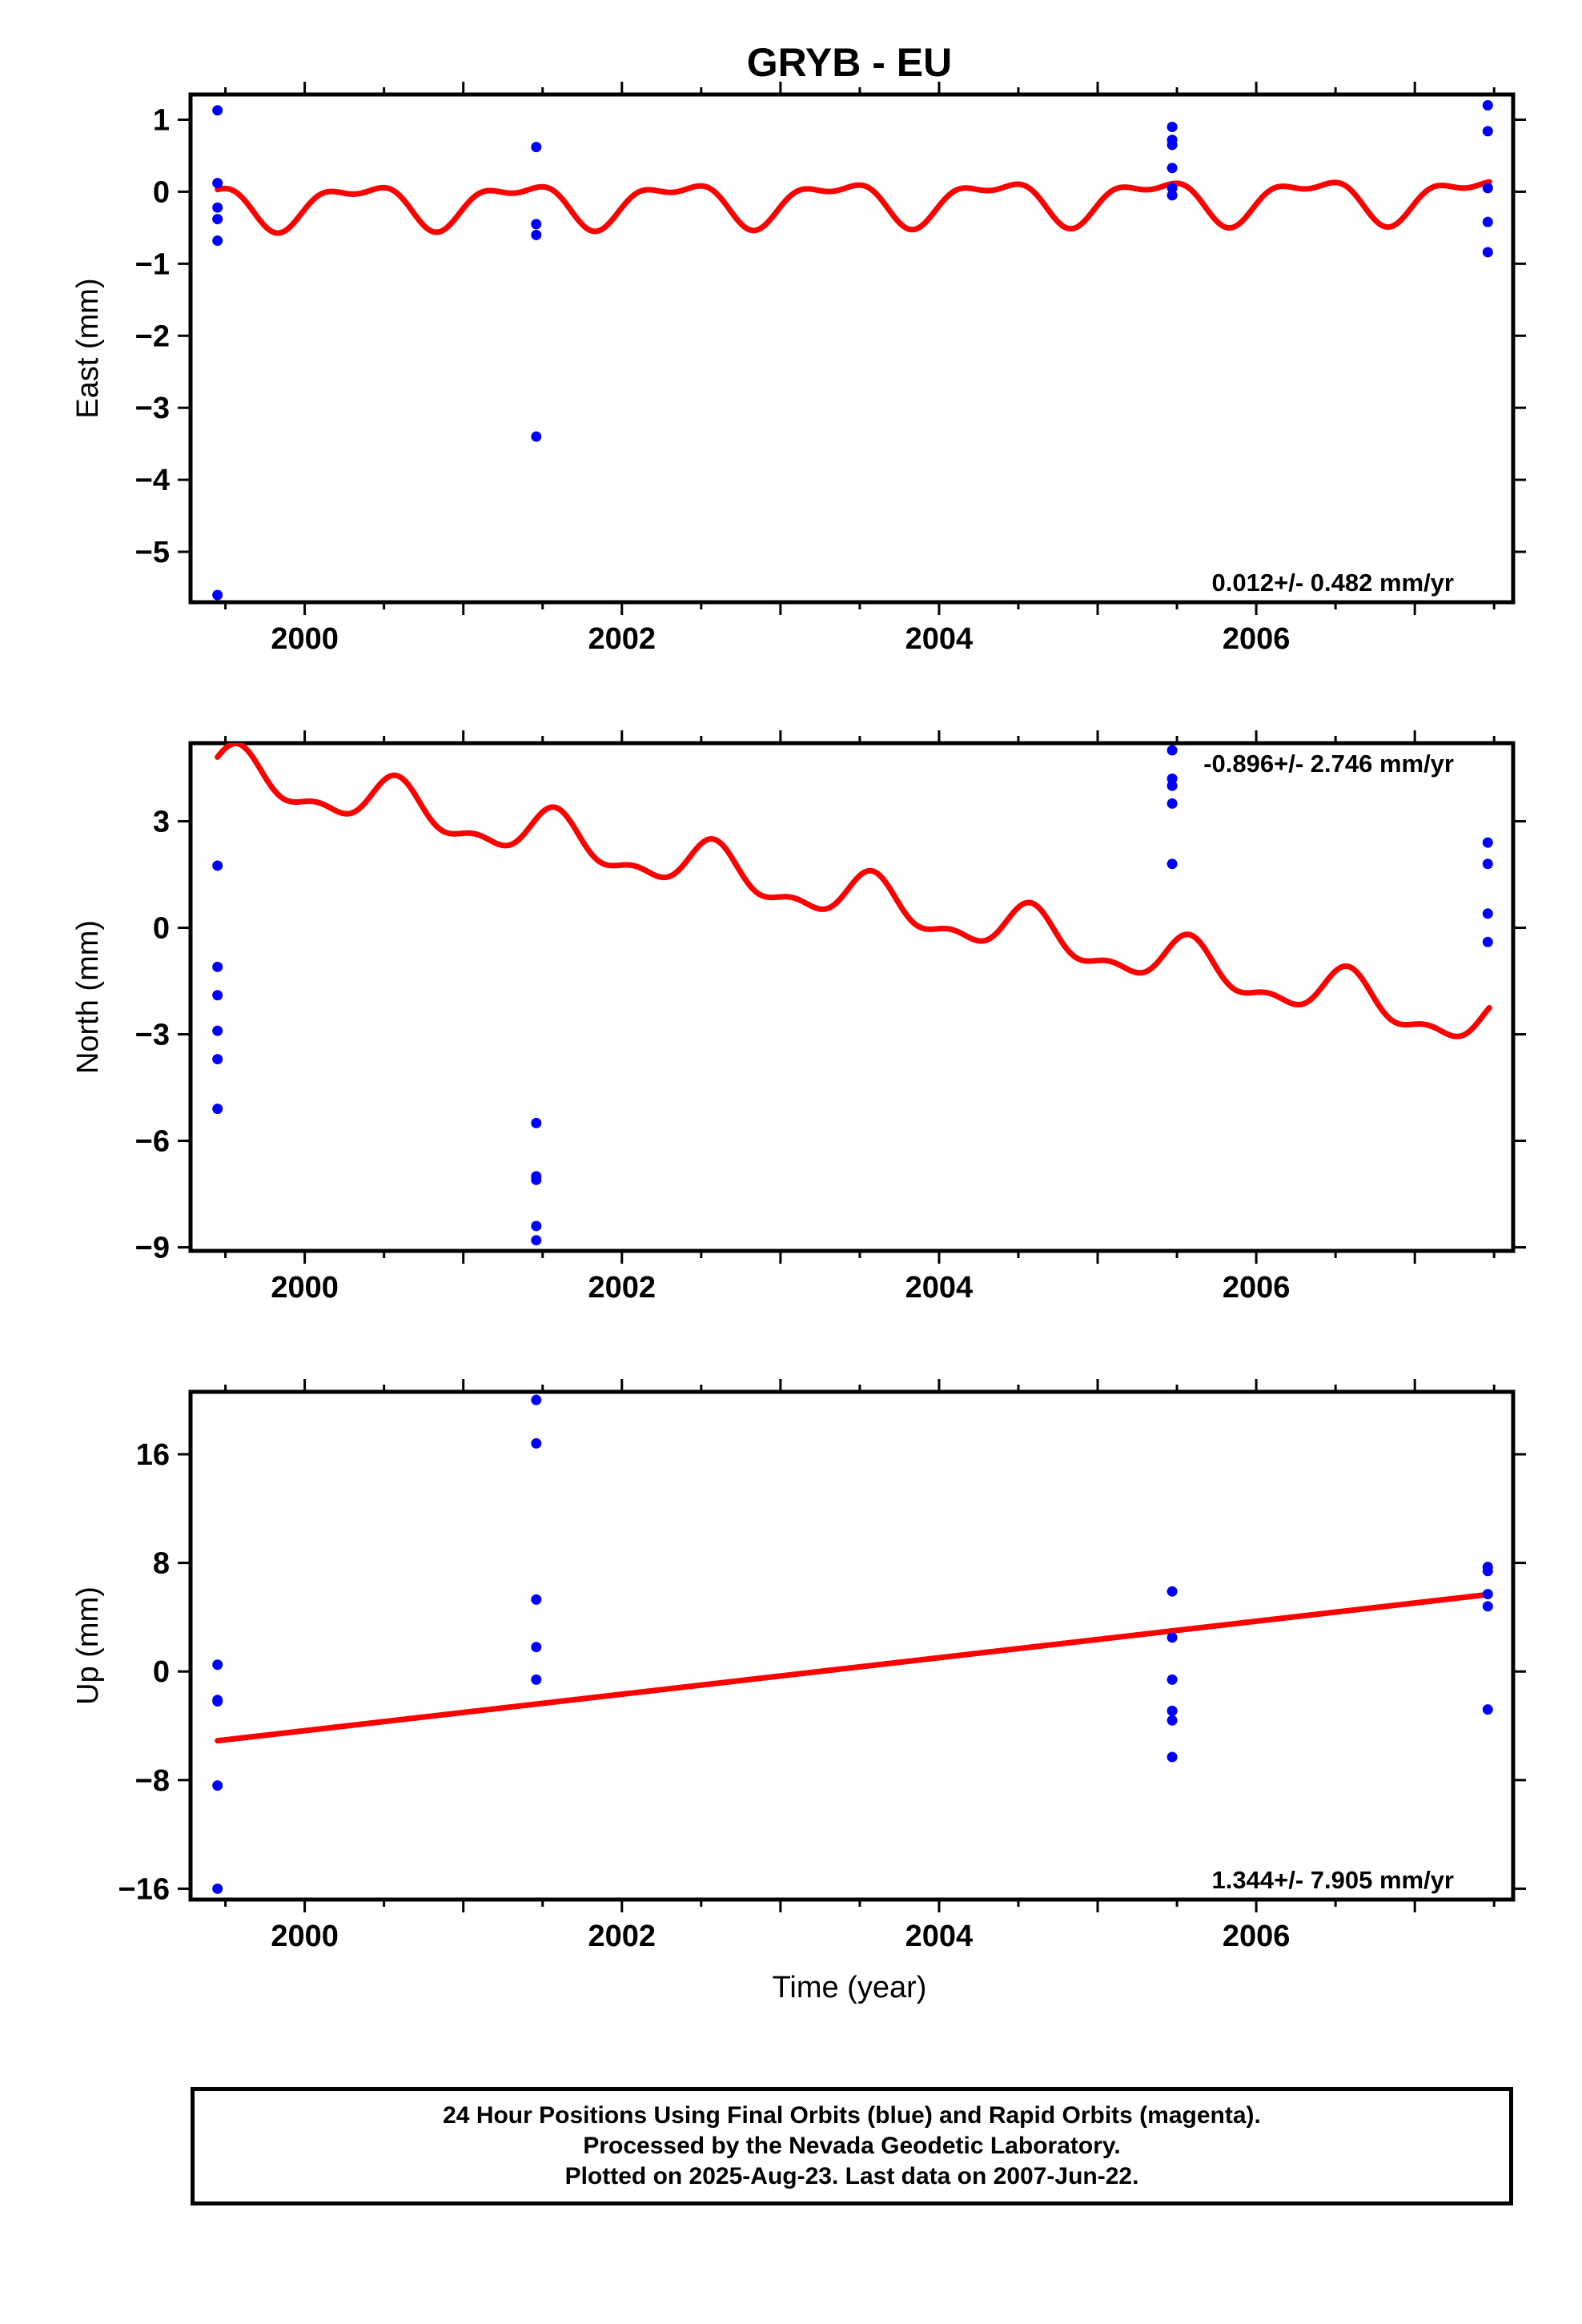 The height and width of the screenshot is (2324, 1582). Describe the element at coordinates (1333, 583) in the screenshot. I see `east-rate-label: 0.012+/- 0.482 mm/yr` at that location.